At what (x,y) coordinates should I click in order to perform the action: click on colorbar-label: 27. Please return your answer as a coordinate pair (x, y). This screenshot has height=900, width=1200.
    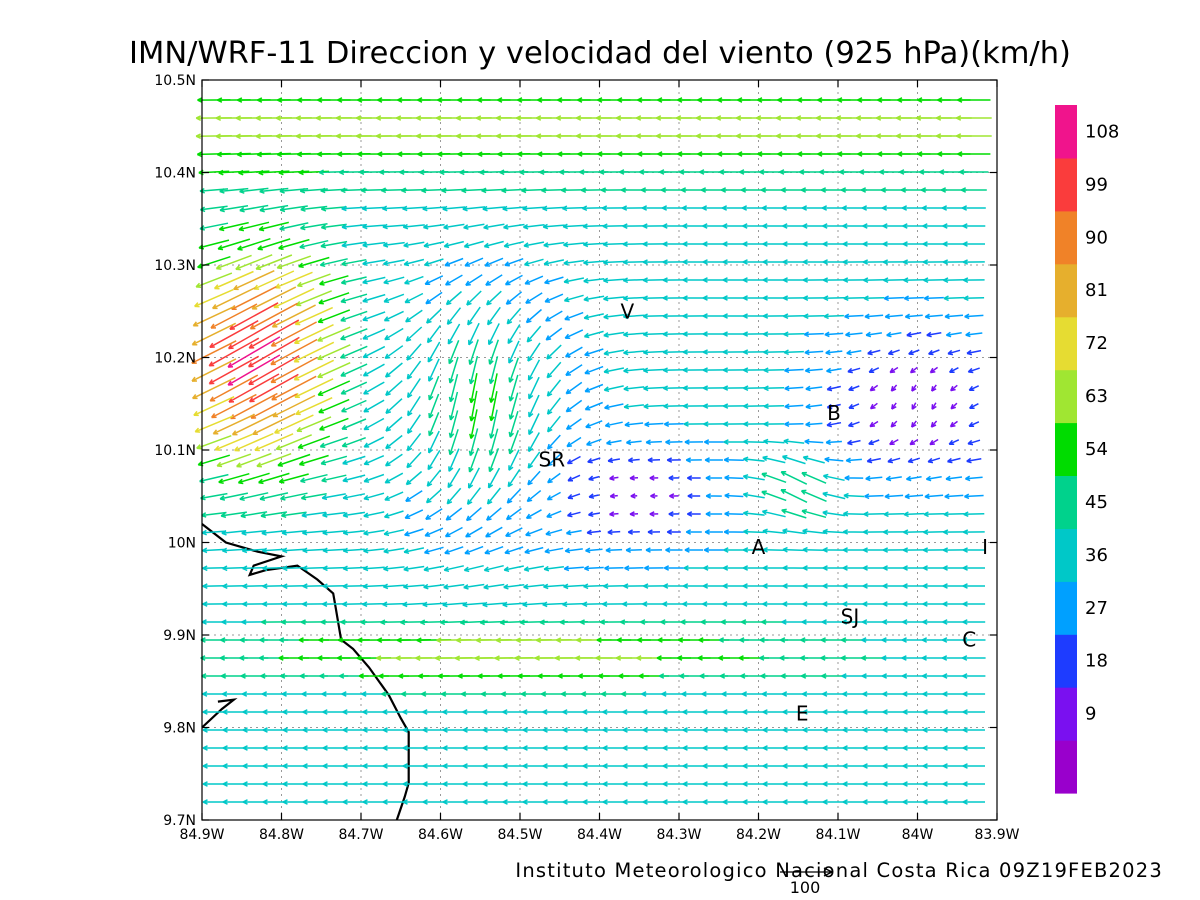
    Looking at the image, I should click on (1096, 608).